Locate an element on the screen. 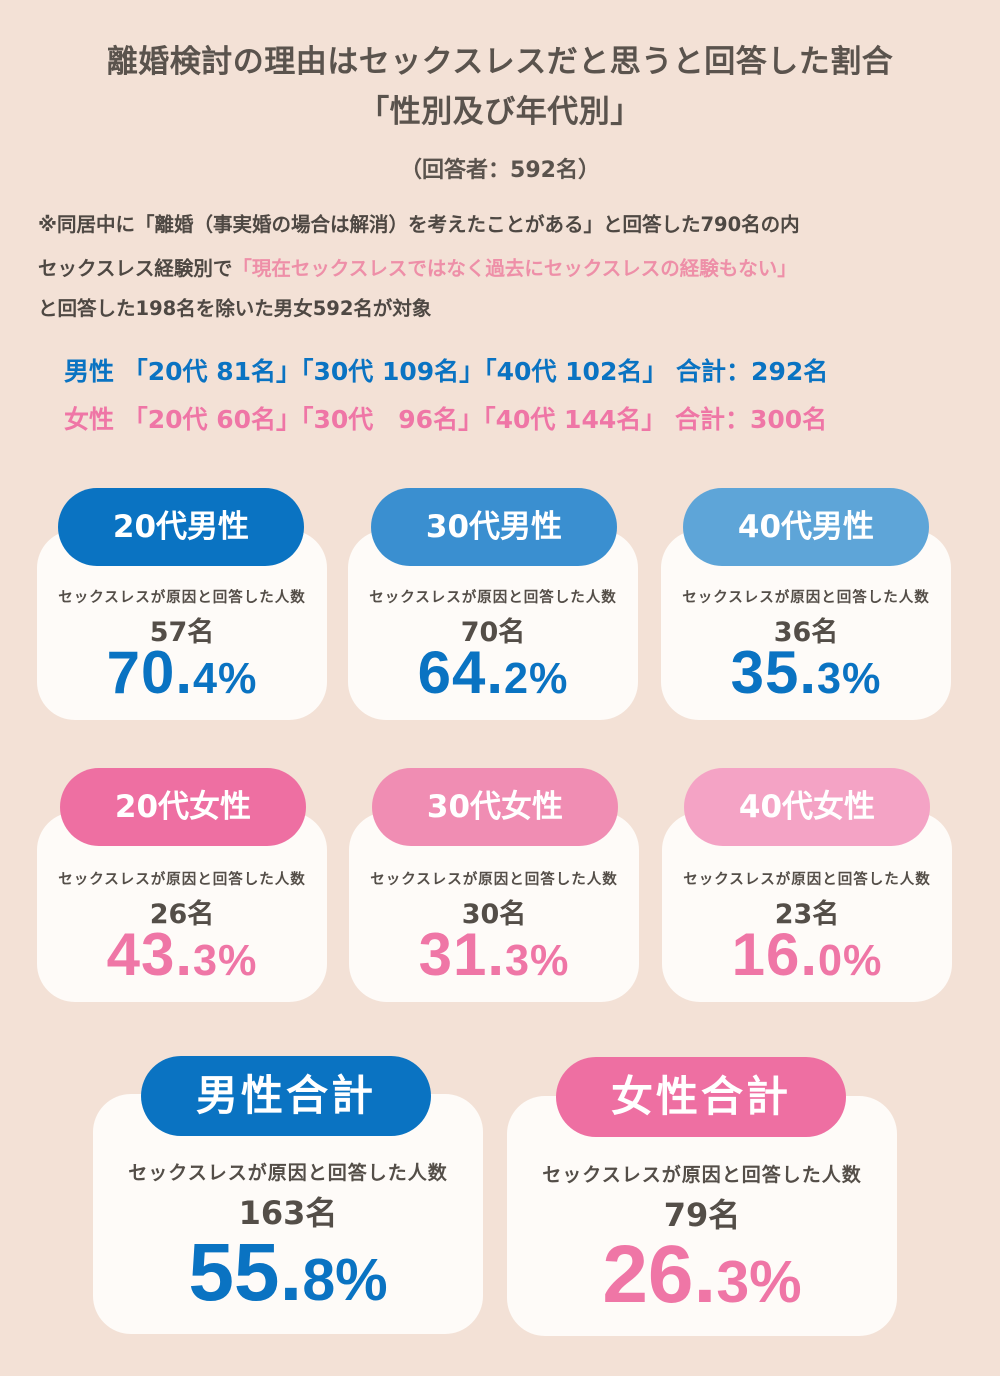 This screenshot has height=1376, width=1000. chart-title: 離婚検討の理由はセックスレスだと思うと回答した割合 is located at coordinates (500, 62).